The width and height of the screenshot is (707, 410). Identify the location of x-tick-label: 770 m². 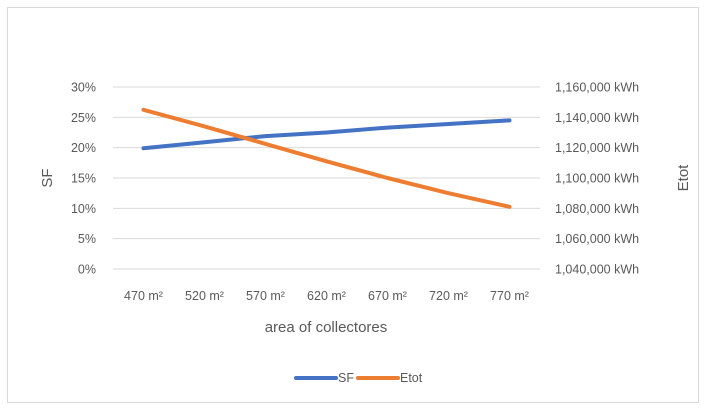
(509, 296).